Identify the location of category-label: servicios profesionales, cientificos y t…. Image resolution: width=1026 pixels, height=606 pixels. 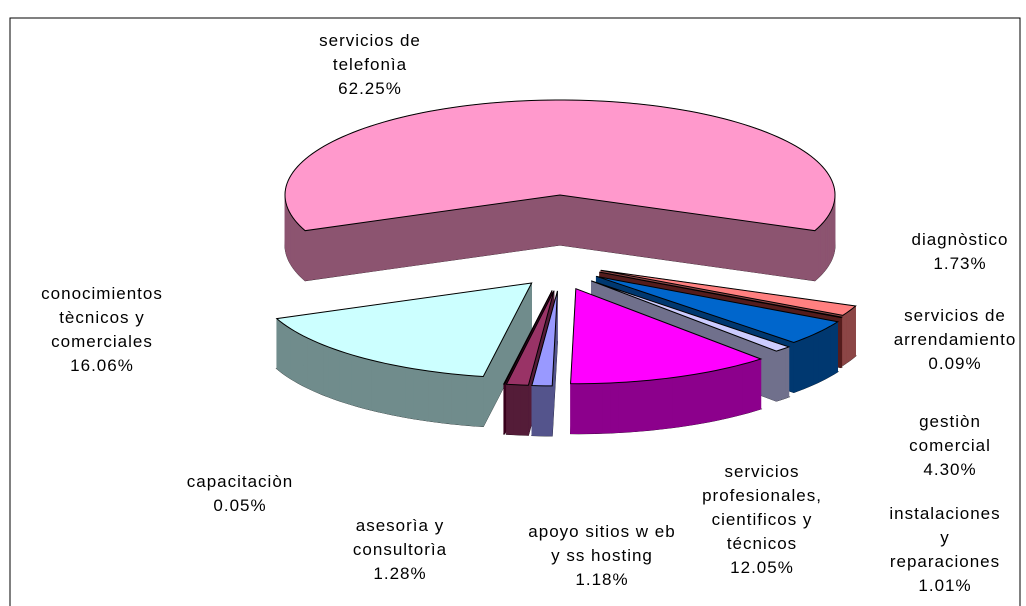
(762, 507).